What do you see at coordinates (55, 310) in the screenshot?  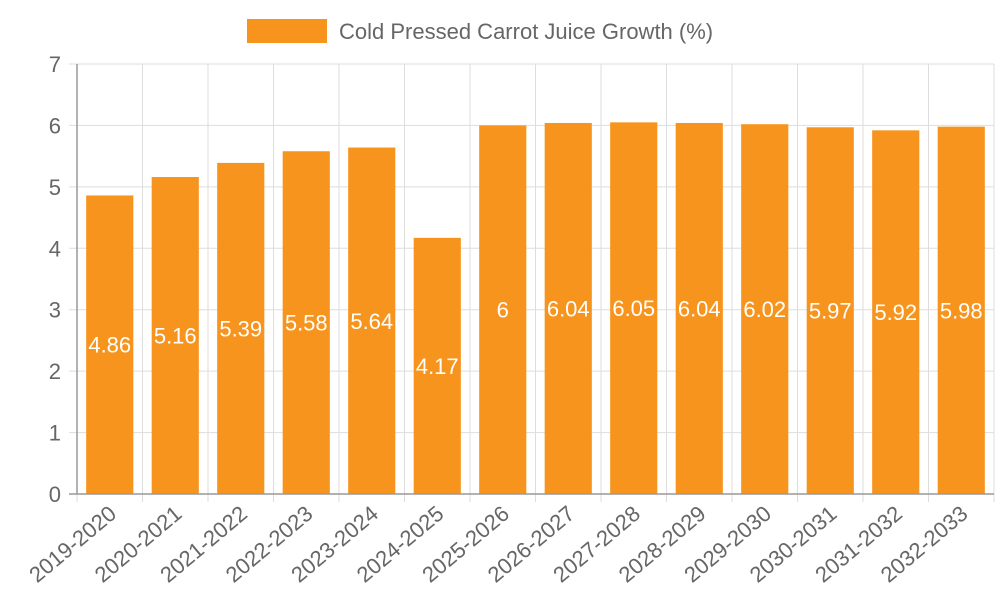 I see `y-tick-label: 3` at bounding box center [55, 310].